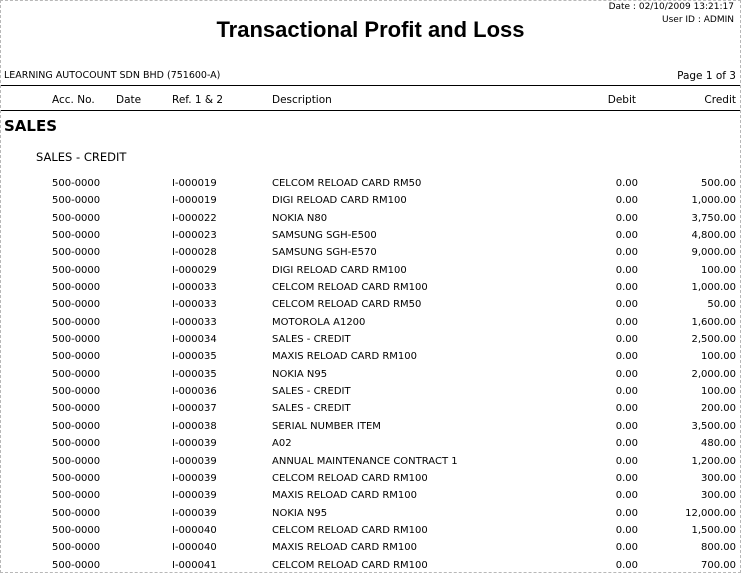 This screenshot has height=573, width=741. Describe the element at coordinates (706, 76) in the screenshot. I see `page-number: Page 1 of 3` at that location.